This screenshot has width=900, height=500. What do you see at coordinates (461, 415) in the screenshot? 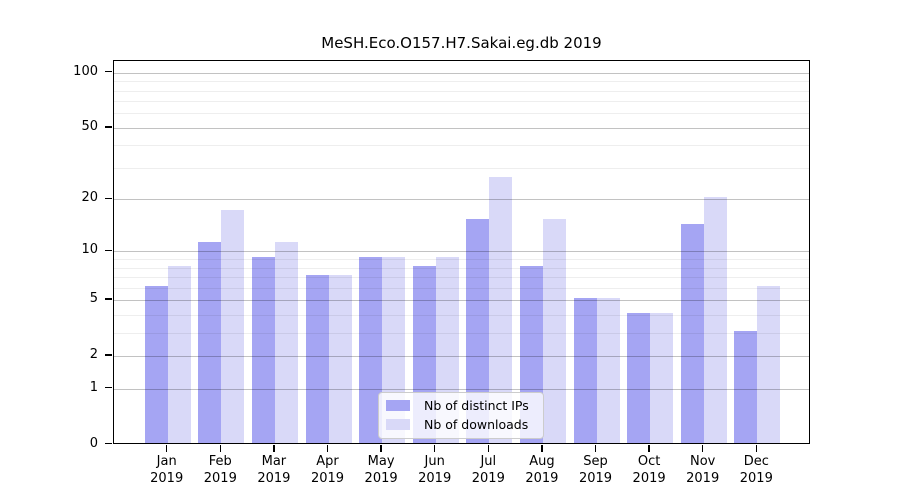
I see `legend: Nb of distinct IPs Nb of downloads` at bounding box center [461, 415].